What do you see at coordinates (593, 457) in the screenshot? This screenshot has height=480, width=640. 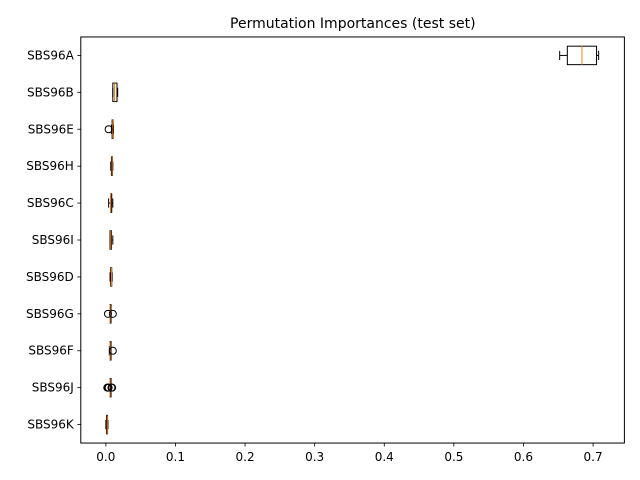 I see `x-tick-label: 0.7` at bounding box center [593, 457].